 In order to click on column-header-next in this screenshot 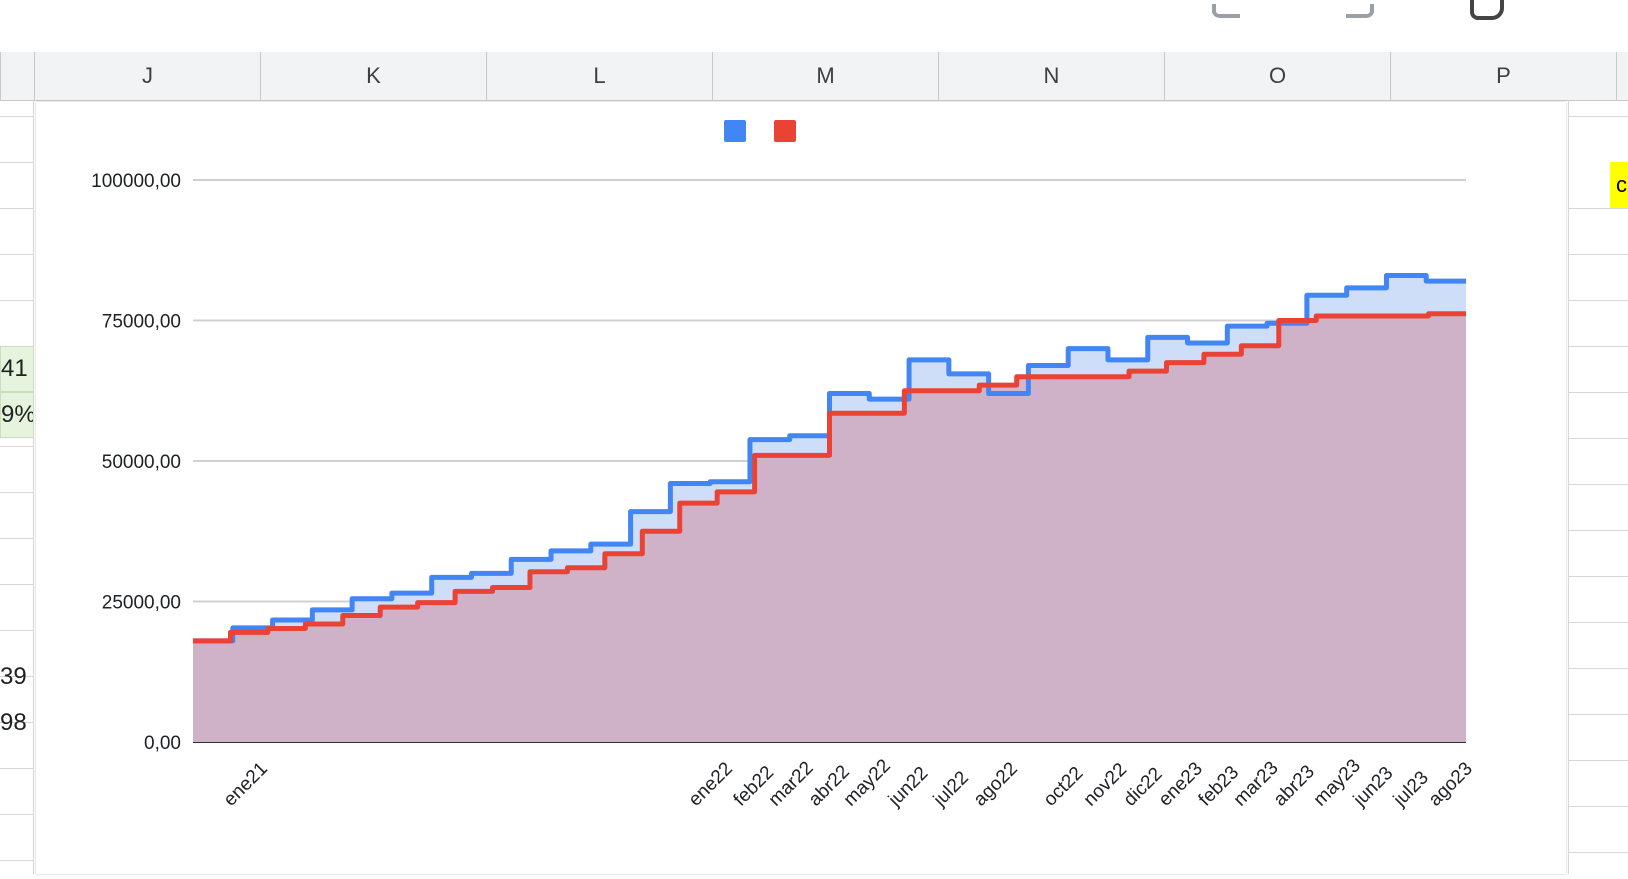, I will do `click(1622, 76)`.